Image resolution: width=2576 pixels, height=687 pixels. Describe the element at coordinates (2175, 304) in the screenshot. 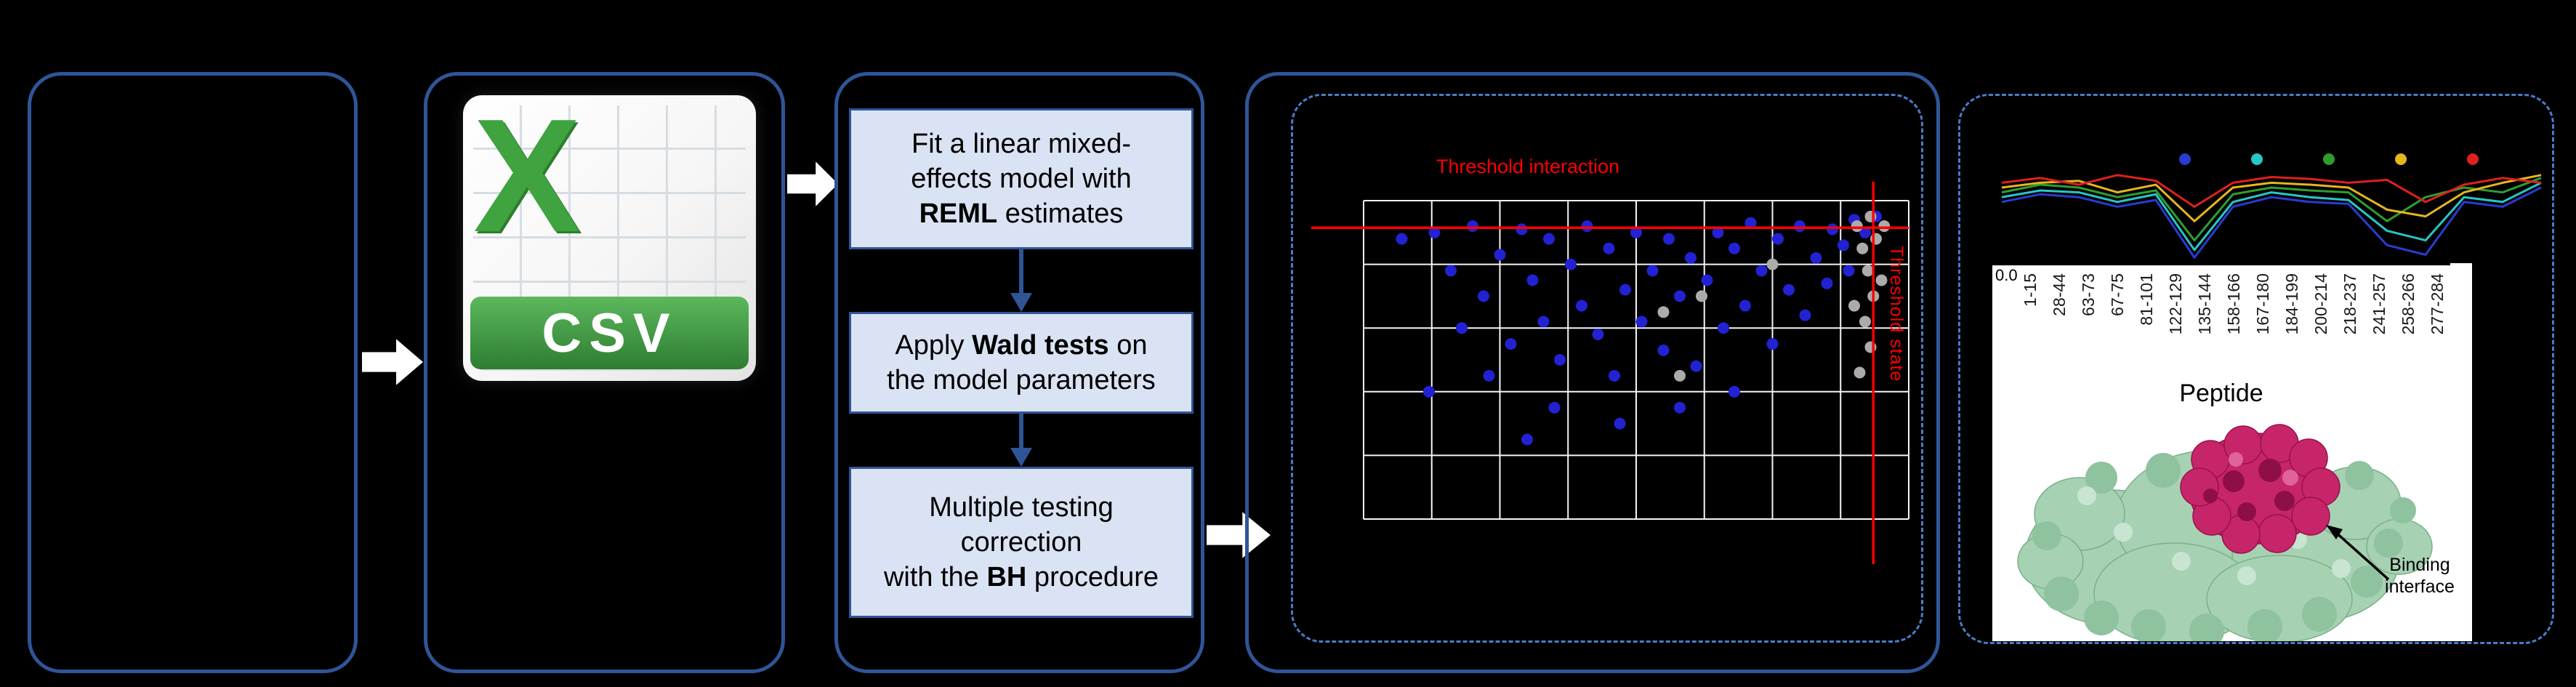

I see `peptide-tick-label: 122-129` at that location.